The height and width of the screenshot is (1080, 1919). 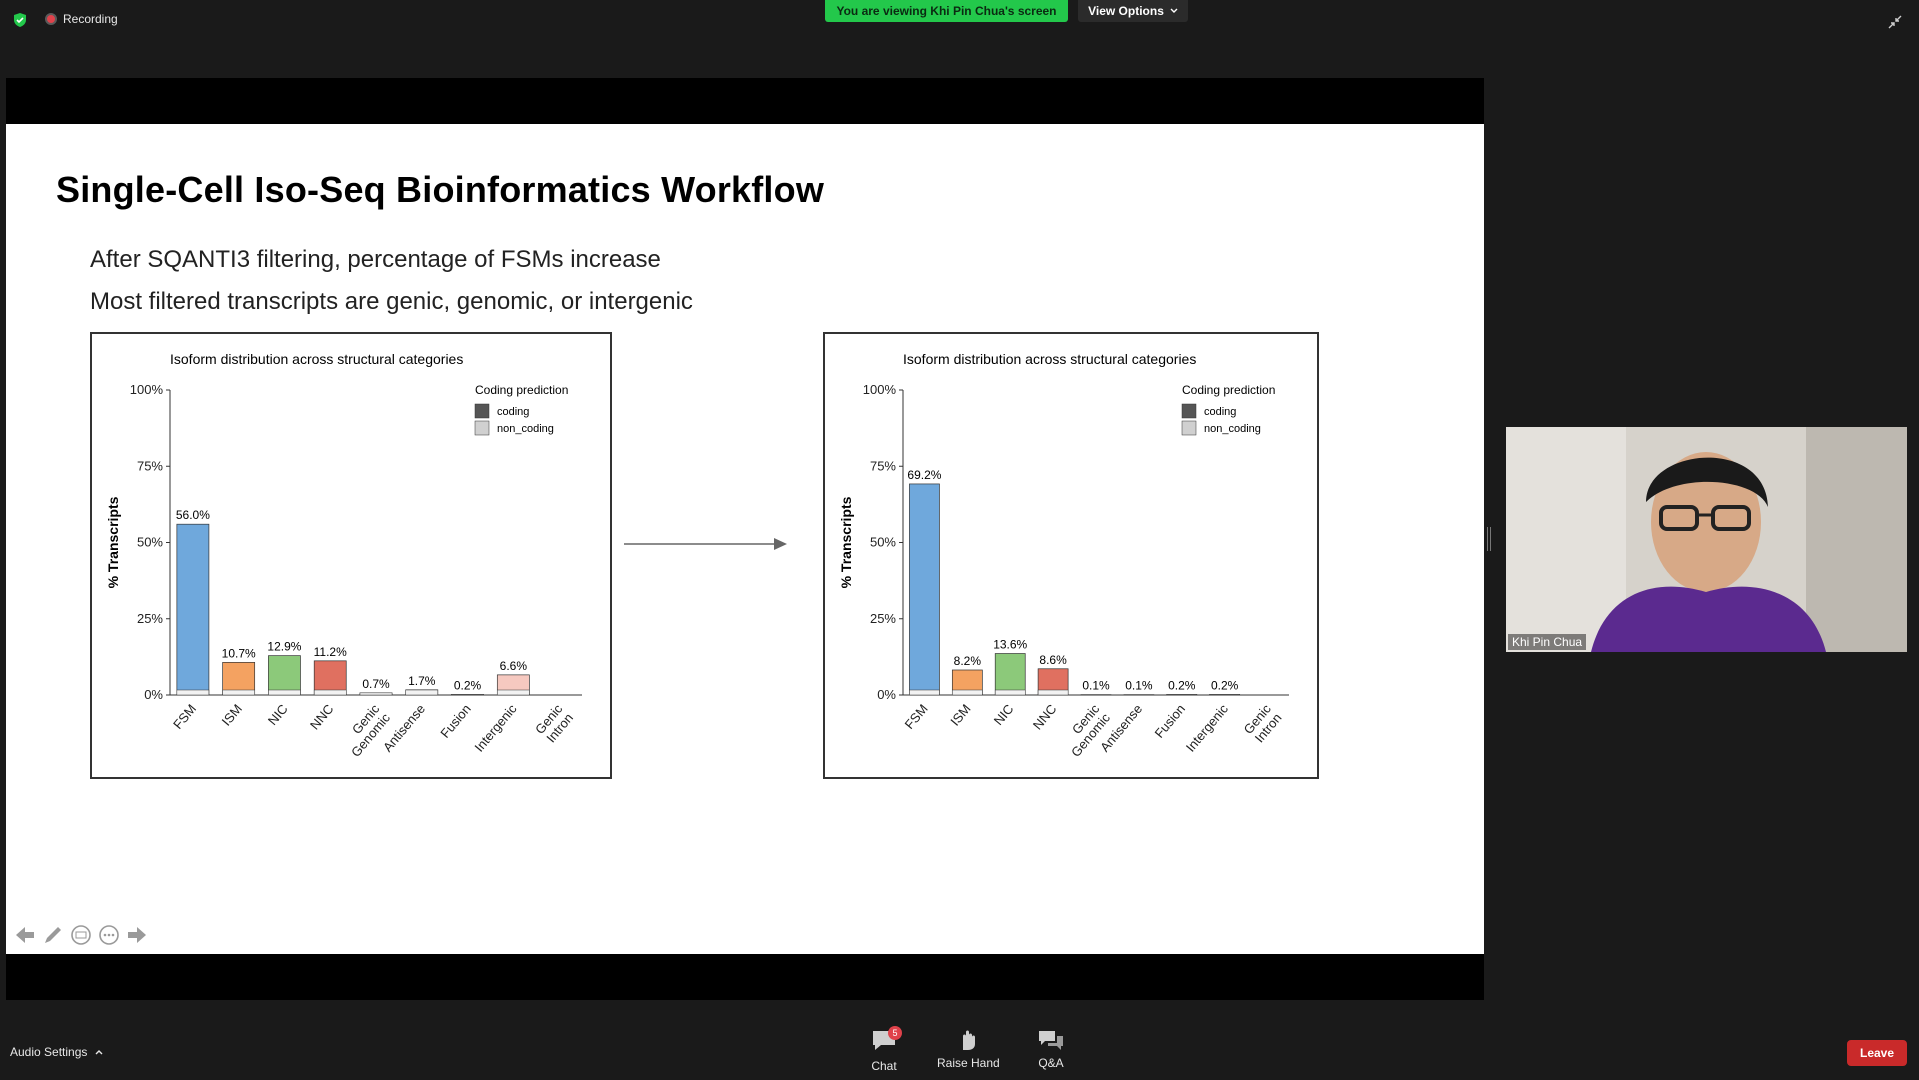 What do you see at coordinates (365, 730) in the screenshot?
I see `x-tick-label: GenicGenomic` at bounding box center [365, 730].